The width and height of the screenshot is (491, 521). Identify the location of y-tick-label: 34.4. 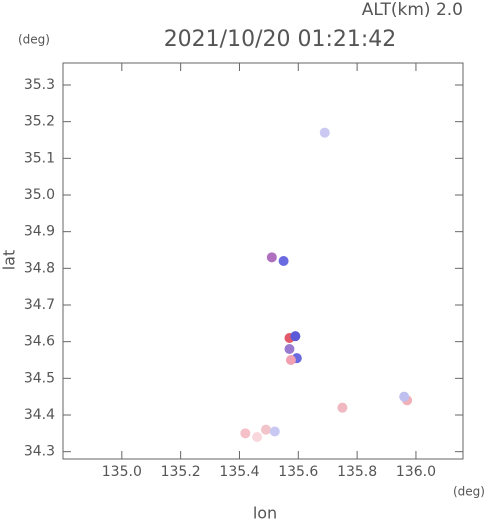
(39, 415).